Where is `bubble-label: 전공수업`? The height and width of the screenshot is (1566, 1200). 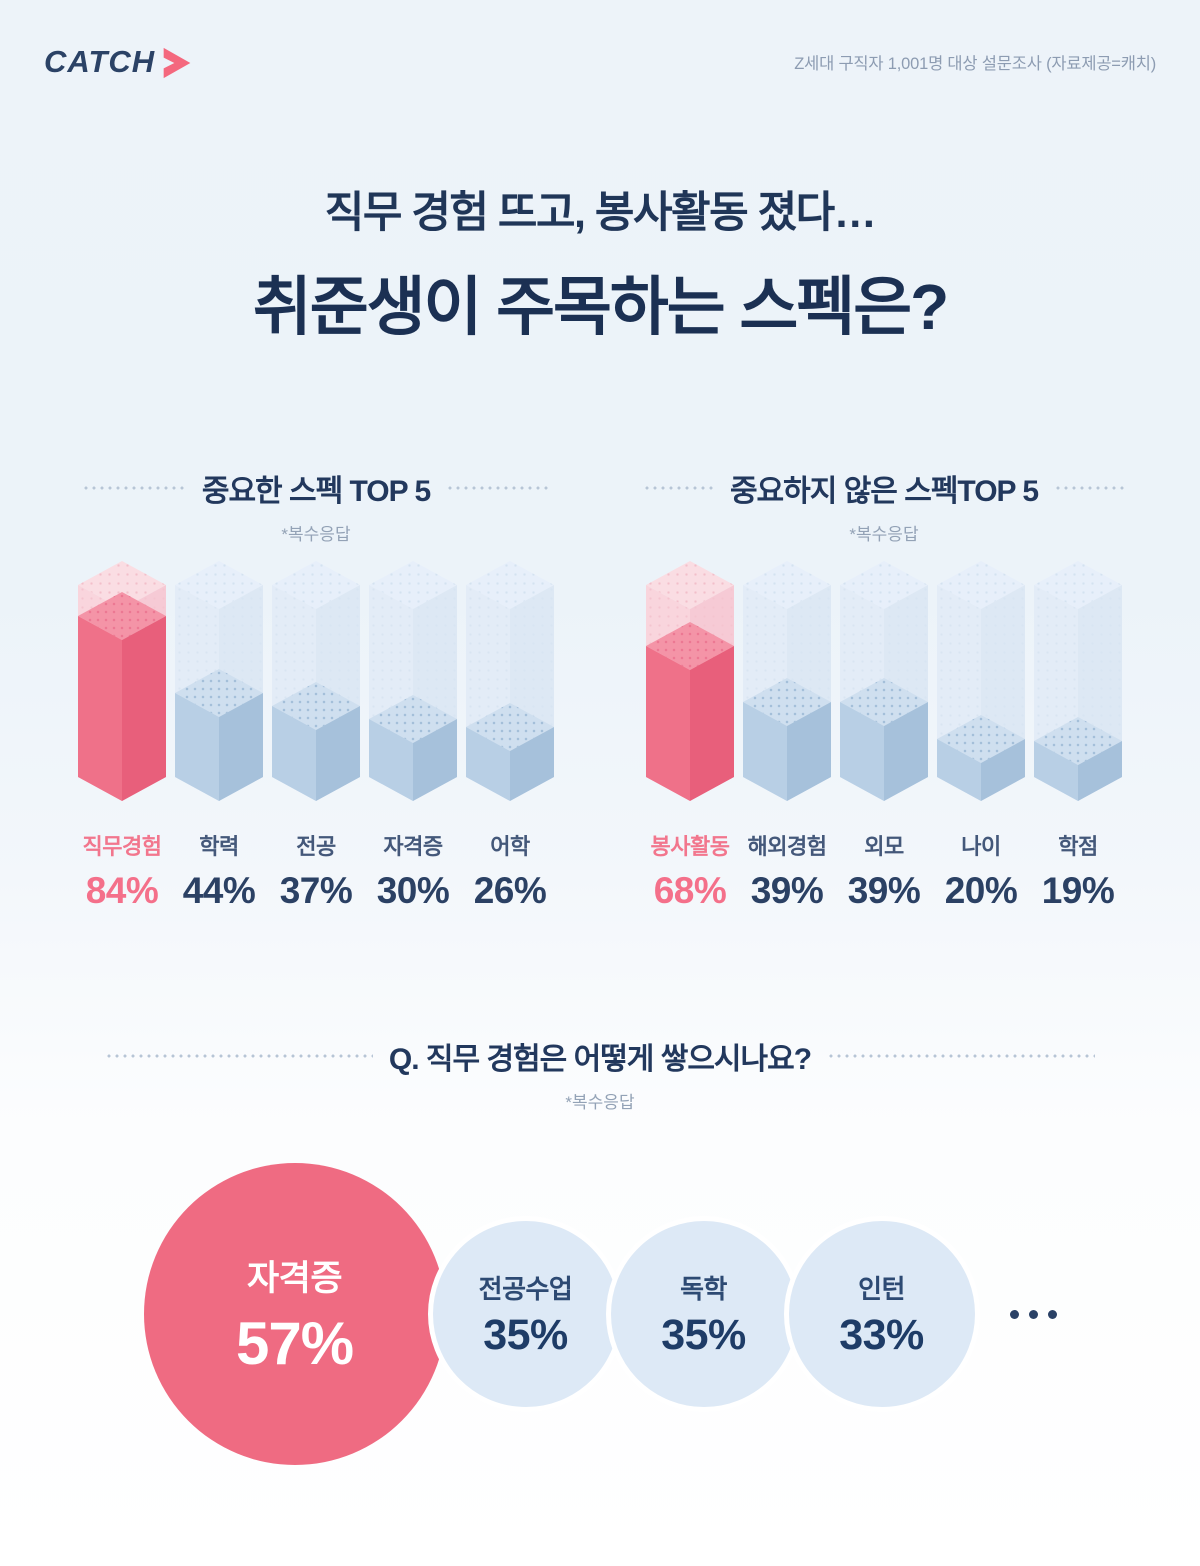 bubble-label: 전공수업 is located at coordinates (525, 1288).